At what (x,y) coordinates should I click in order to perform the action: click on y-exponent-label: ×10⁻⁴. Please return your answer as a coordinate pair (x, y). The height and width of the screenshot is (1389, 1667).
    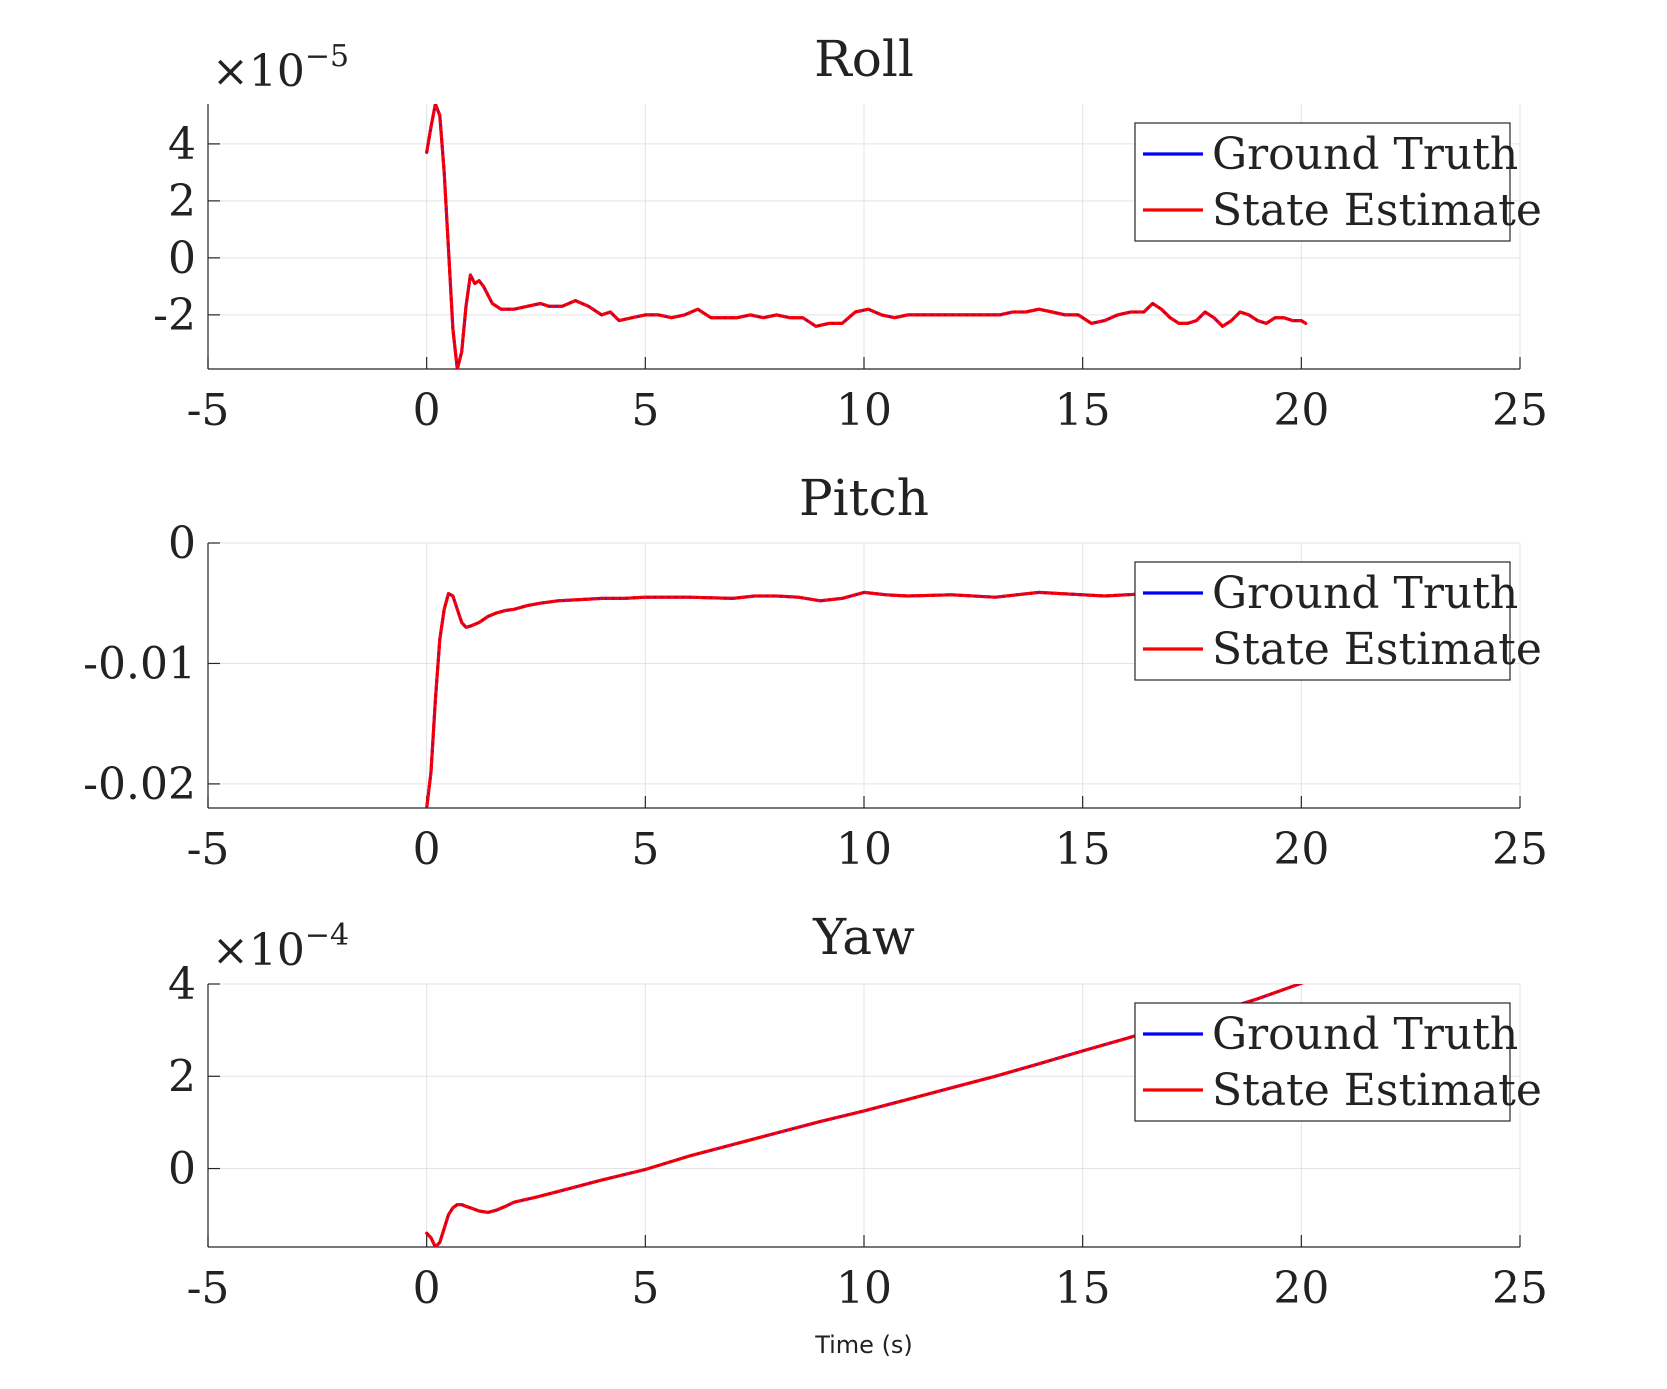
    Looking at the image, I should click on (280, 947).